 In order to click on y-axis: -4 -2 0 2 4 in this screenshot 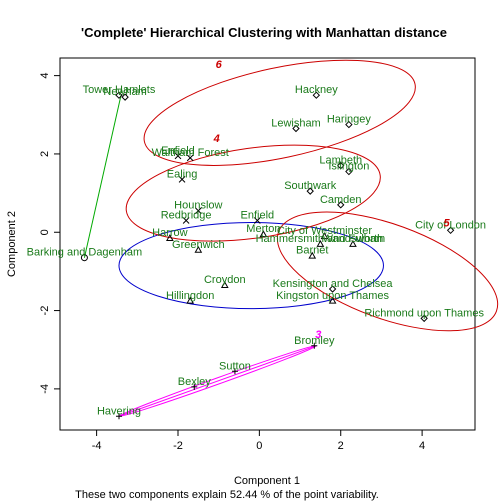, I will do `click(49, 233)`.